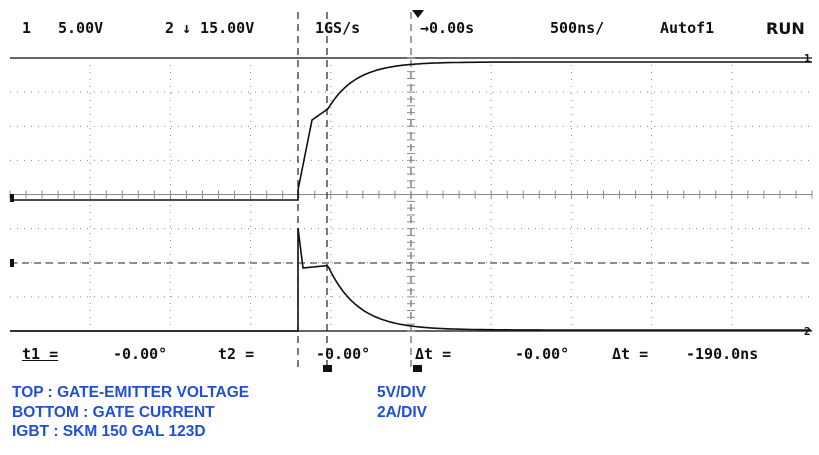 Image resolution: width=819 pixels, height=455 pixels. I want to click on caption-bottom-trace: BOTTOM : GATE CURRENT, so click(113, 412).